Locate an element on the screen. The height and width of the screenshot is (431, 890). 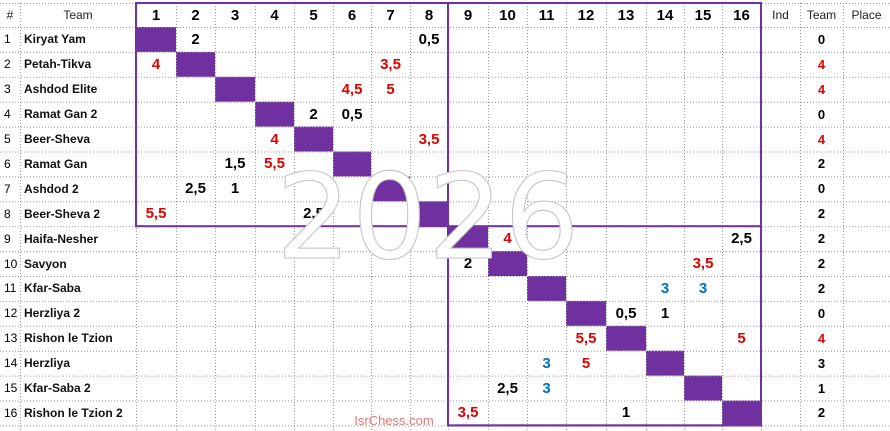
row-number: 6 is located at coordinates (7, 163).